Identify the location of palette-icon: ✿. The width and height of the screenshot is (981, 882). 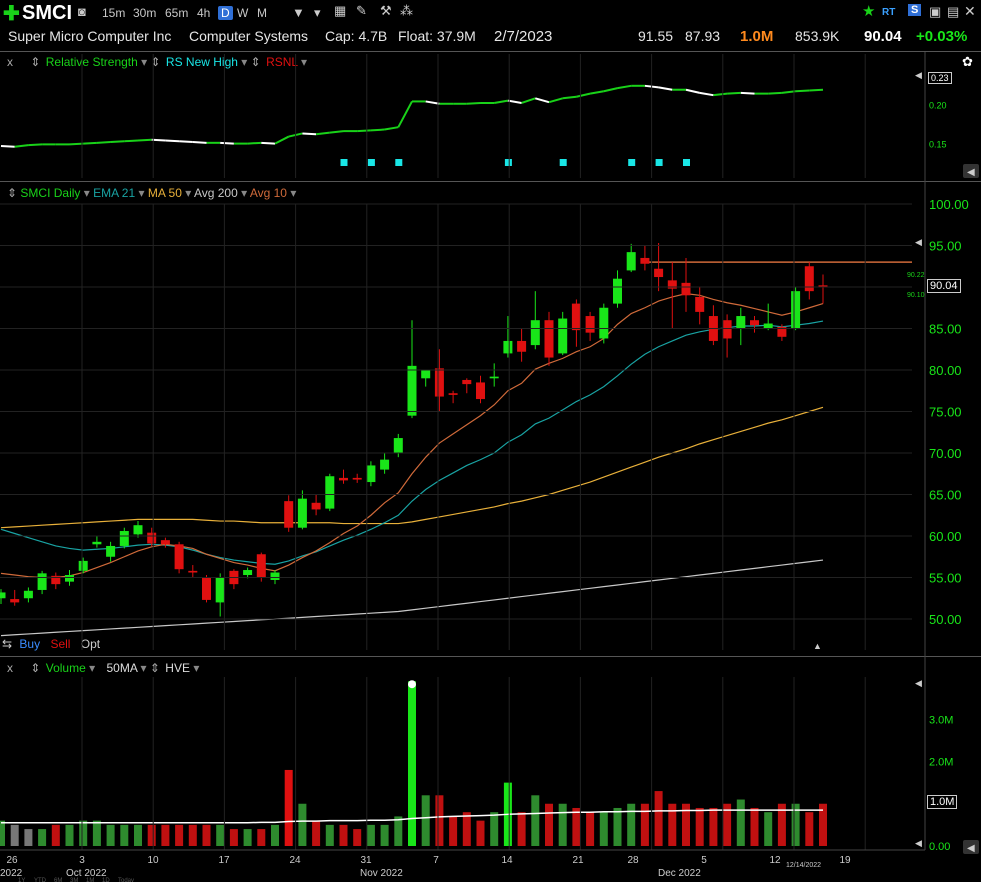
(967, 61).